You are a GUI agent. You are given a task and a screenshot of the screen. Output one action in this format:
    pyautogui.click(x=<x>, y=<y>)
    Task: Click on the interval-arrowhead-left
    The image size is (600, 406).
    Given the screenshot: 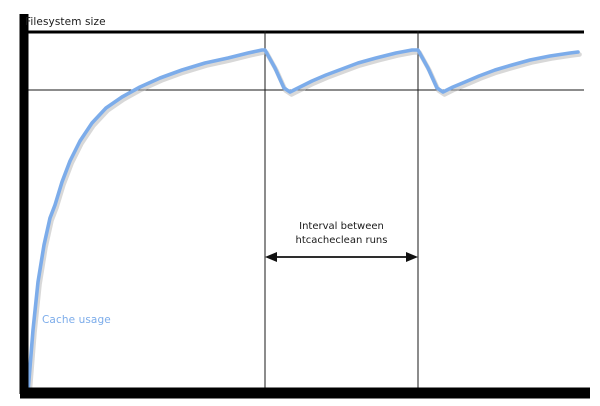 What is the action you would take?
    pyautogui.click(x=271, y=257)
    